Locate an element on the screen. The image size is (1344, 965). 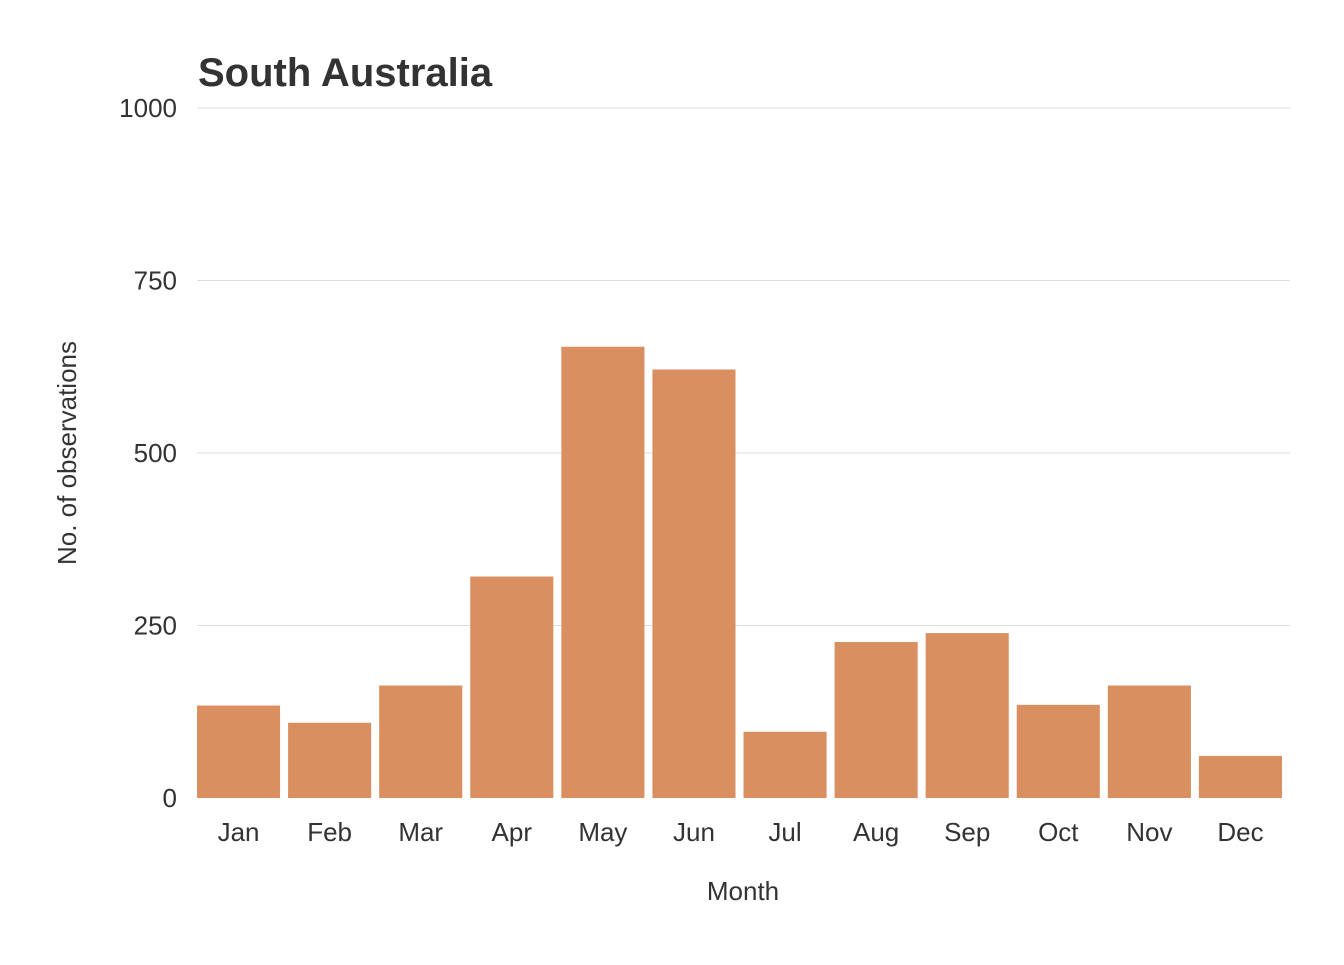
bar-mar is located at coordinates (421, 741).